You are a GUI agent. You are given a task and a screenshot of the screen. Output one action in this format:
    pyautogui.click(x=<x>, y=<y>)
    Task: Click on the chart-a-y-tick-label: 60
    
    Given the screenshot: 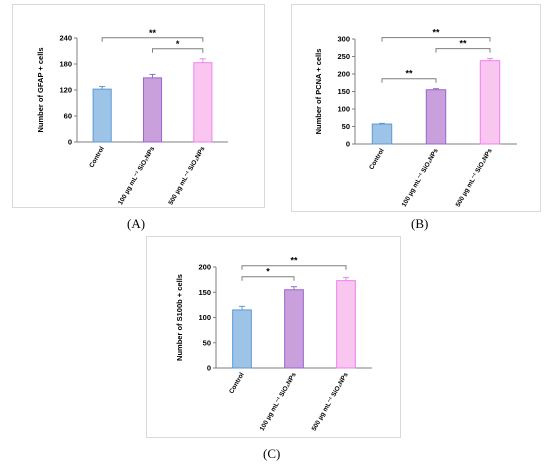 What is the action you would take?
    pyautogui.click(x=68, y=116)
    